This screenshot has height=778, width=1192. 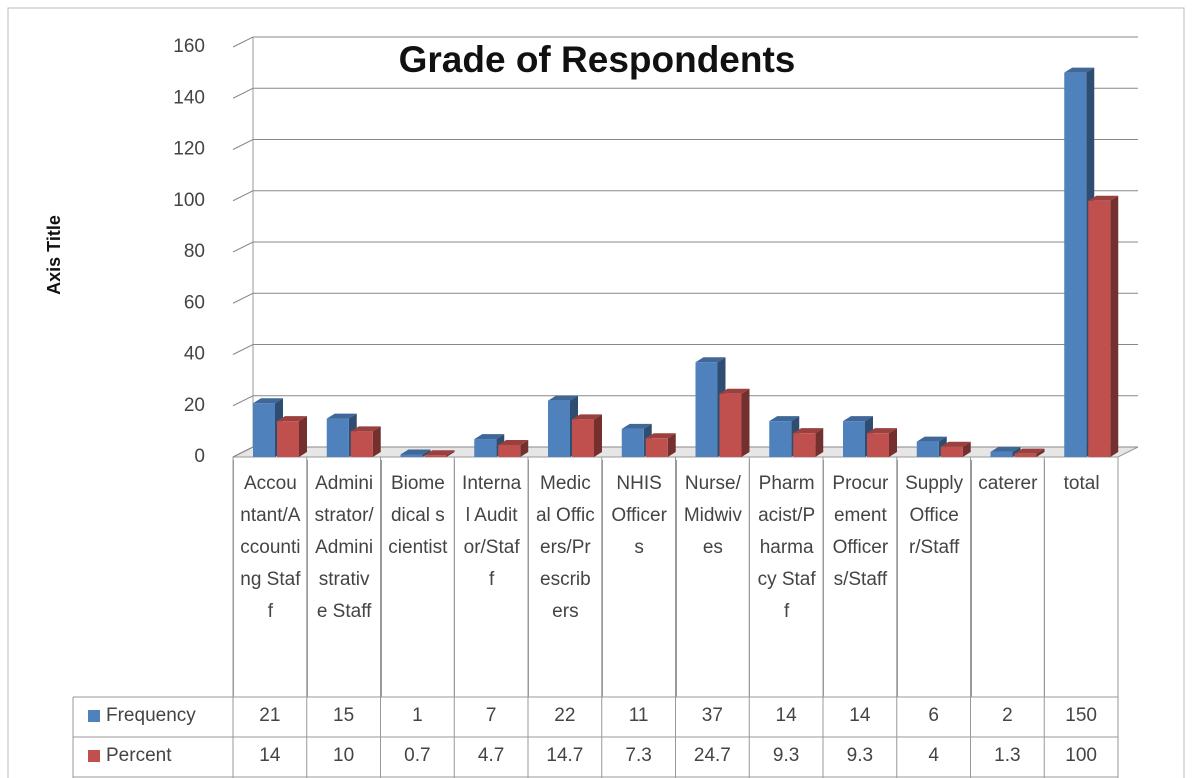 What do you see at coordinates (139, 755) in the screenshot?
I see `legend-label: Percent` at bounding box center [139, 755].